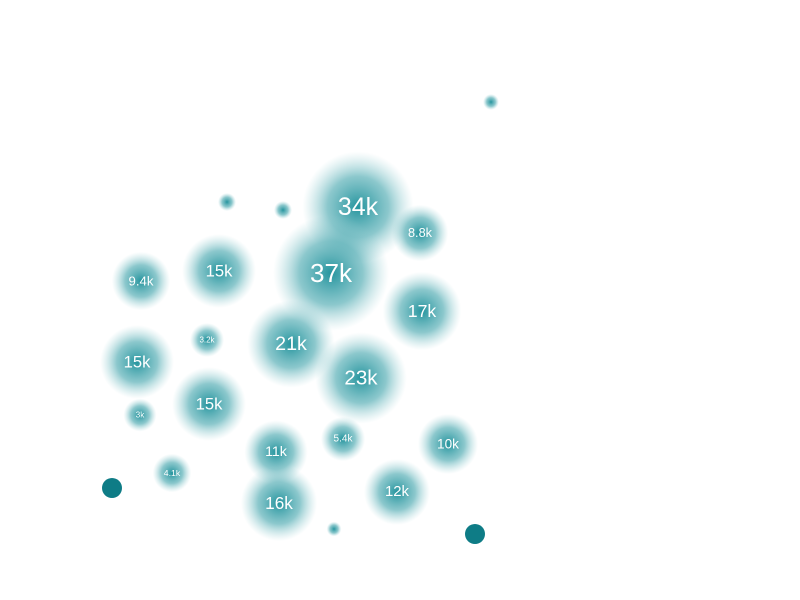 This screenshot has height=600, width=800. I want to click on bubble-label: 37k, so click(331, 273).